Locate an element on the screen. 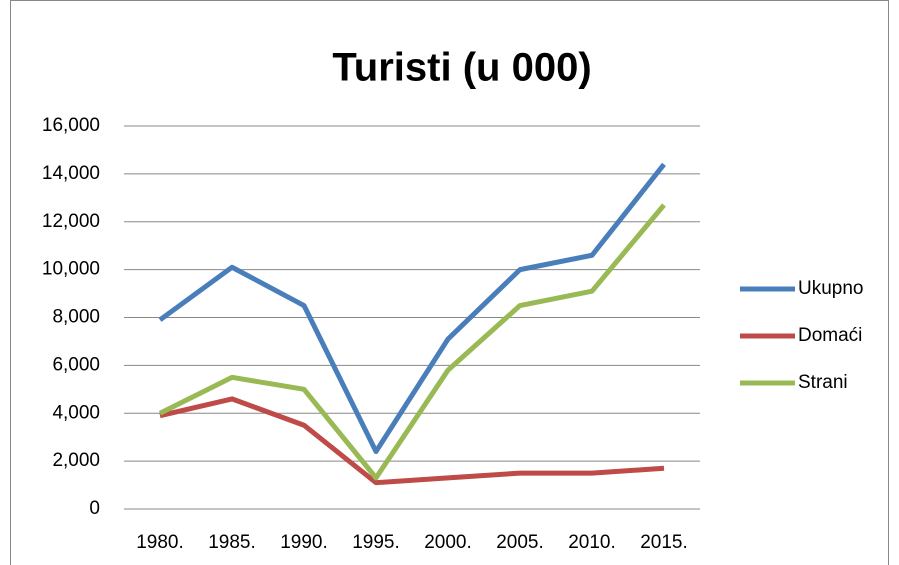 This screenshot has height=565, width=899. y-tick-label: 14,000 is located at coordinates (71, 173).